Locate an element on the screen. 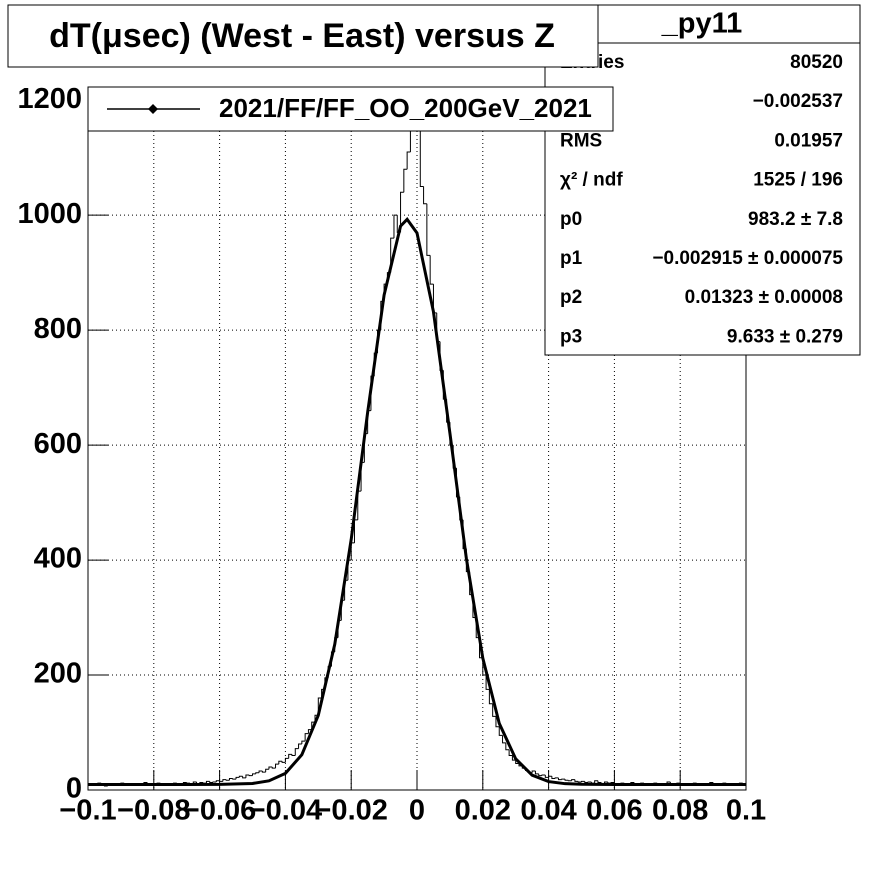 The height and width of the screenshot is (878, 878). x-tick-label: −0.04 is located at coordinates (285, 811).